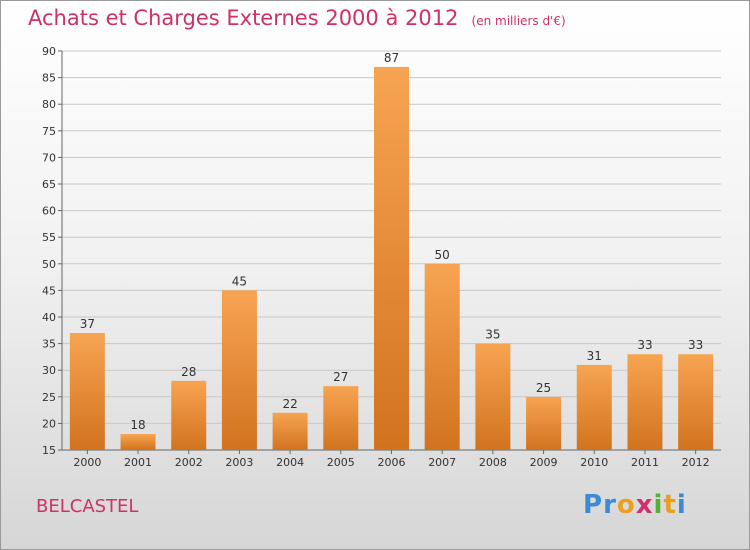 The height and width of the screenshot is (550, 750). Describe the element at coordinates (594, 462) in the screenshot. I see `x-tick-label: 2010` at that location.